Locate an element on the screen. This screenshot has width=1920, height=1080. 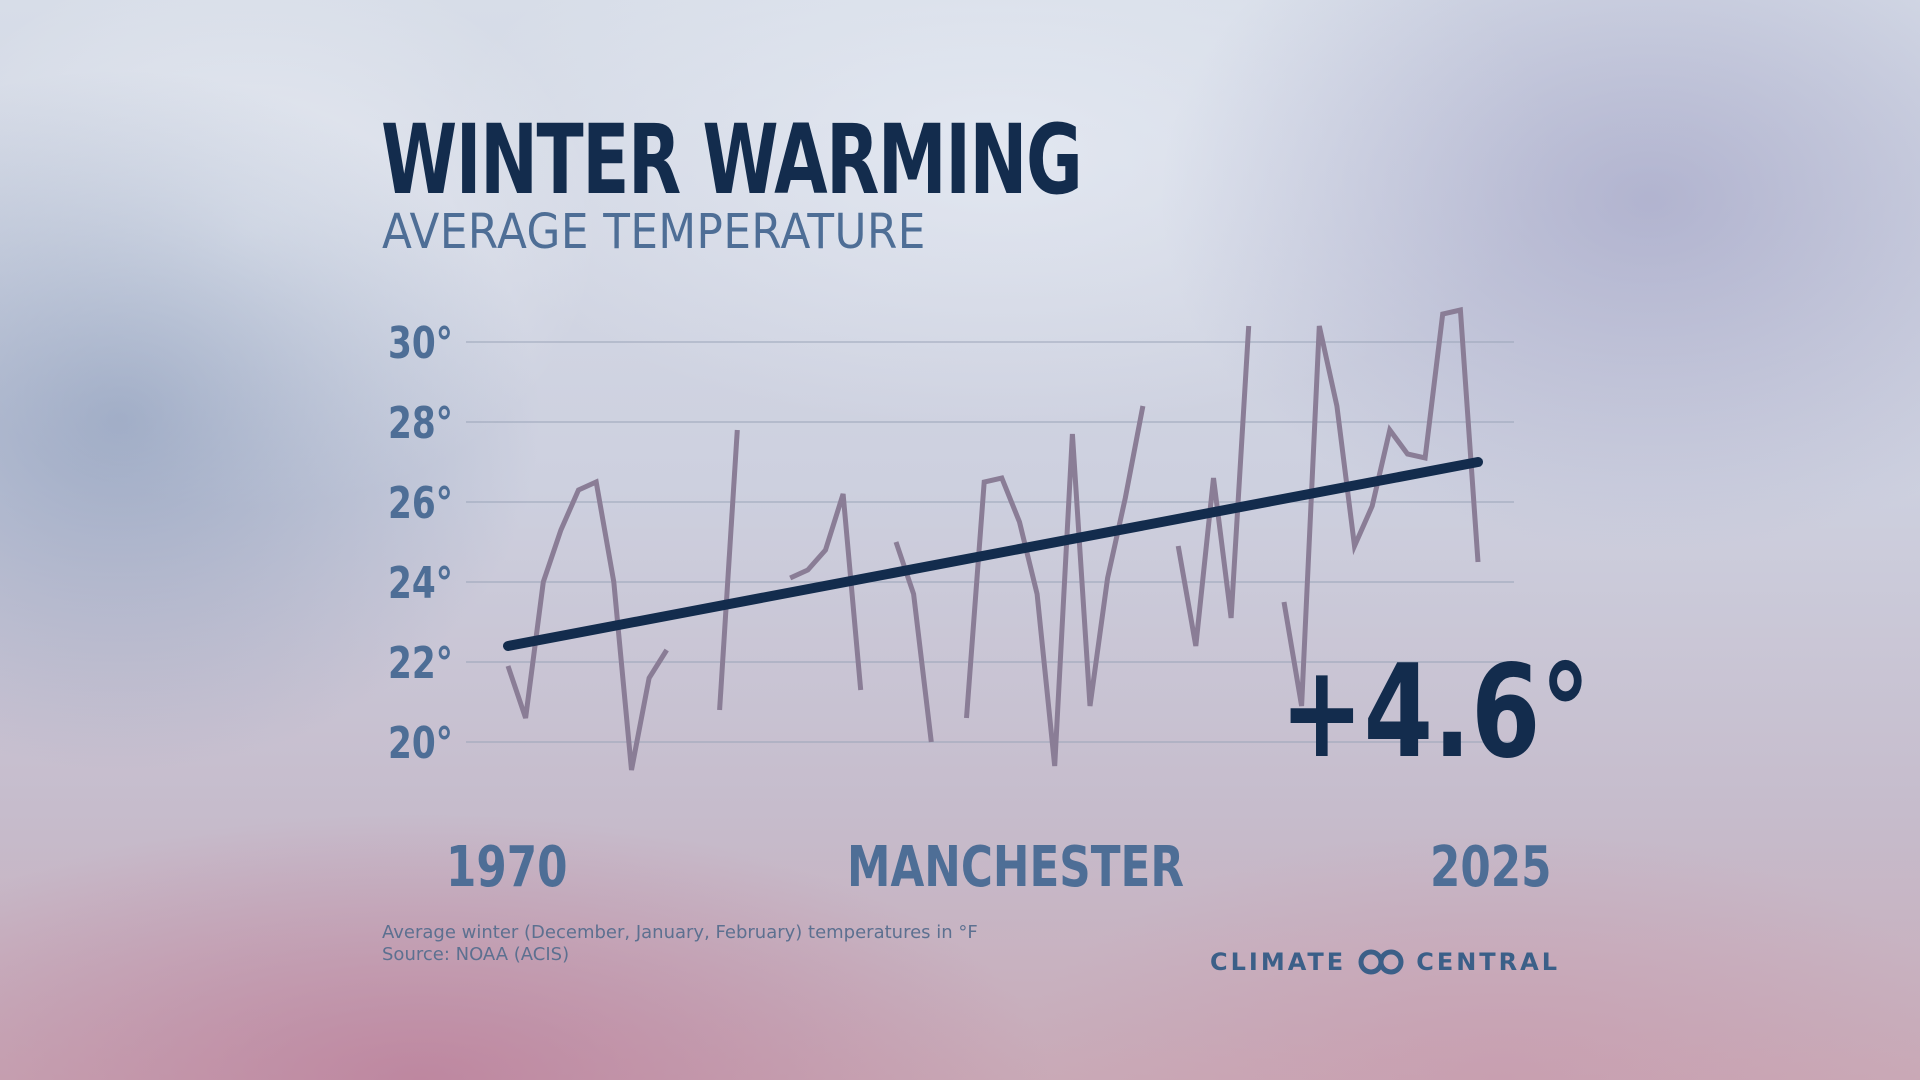
footnote-source: Source: NOAA (ACIS) is located at coordinates (476, 954).